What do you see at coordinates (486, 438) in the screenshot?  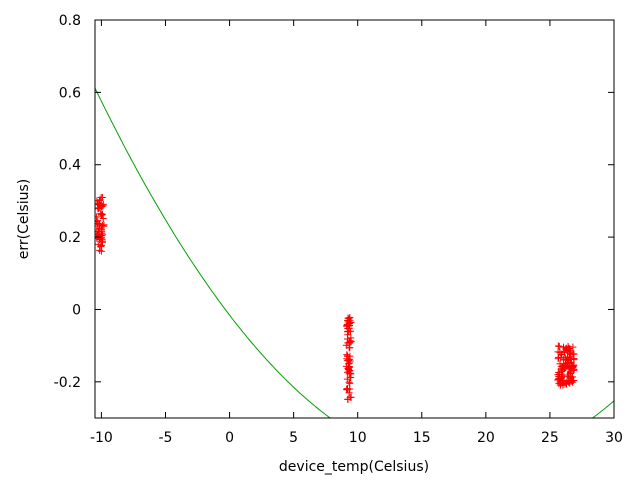 I see `x-tick-label: 20` at bounding box center [486, 438].